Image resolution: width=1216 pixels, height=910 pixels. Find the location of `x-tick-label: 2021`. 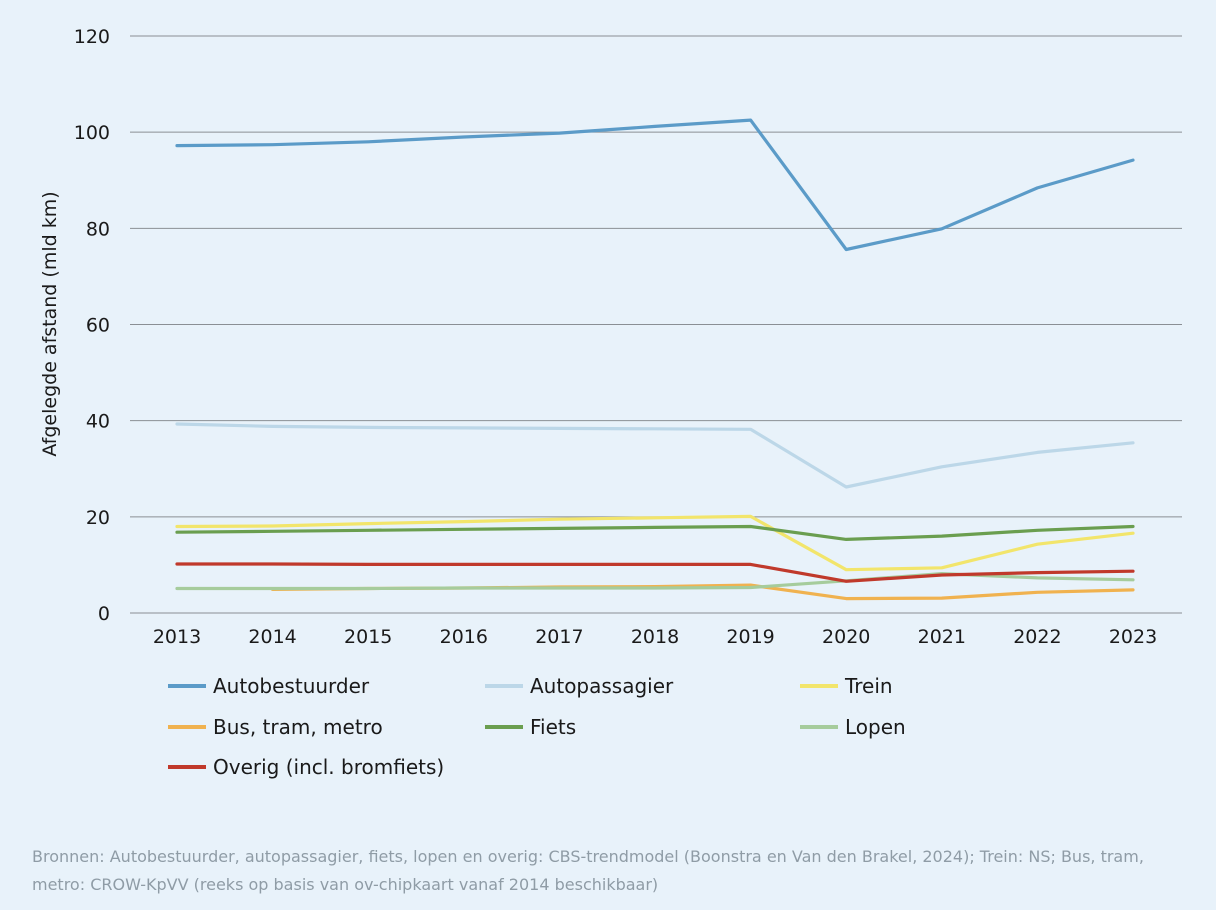

x-tick-label: 2021 is located at coordinates (942, 637).